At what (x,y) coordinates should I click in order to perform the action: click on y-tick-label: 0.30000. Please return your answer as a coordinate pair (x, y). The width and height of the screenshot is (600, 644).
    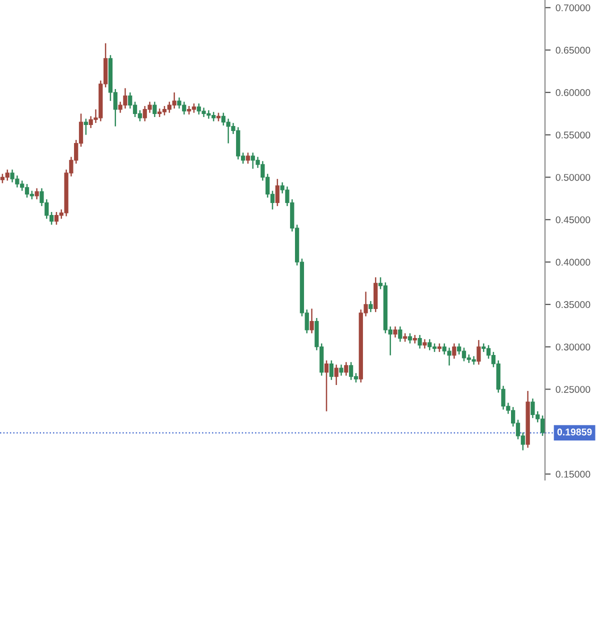
    Looking at the image, I should click on (573, 347).